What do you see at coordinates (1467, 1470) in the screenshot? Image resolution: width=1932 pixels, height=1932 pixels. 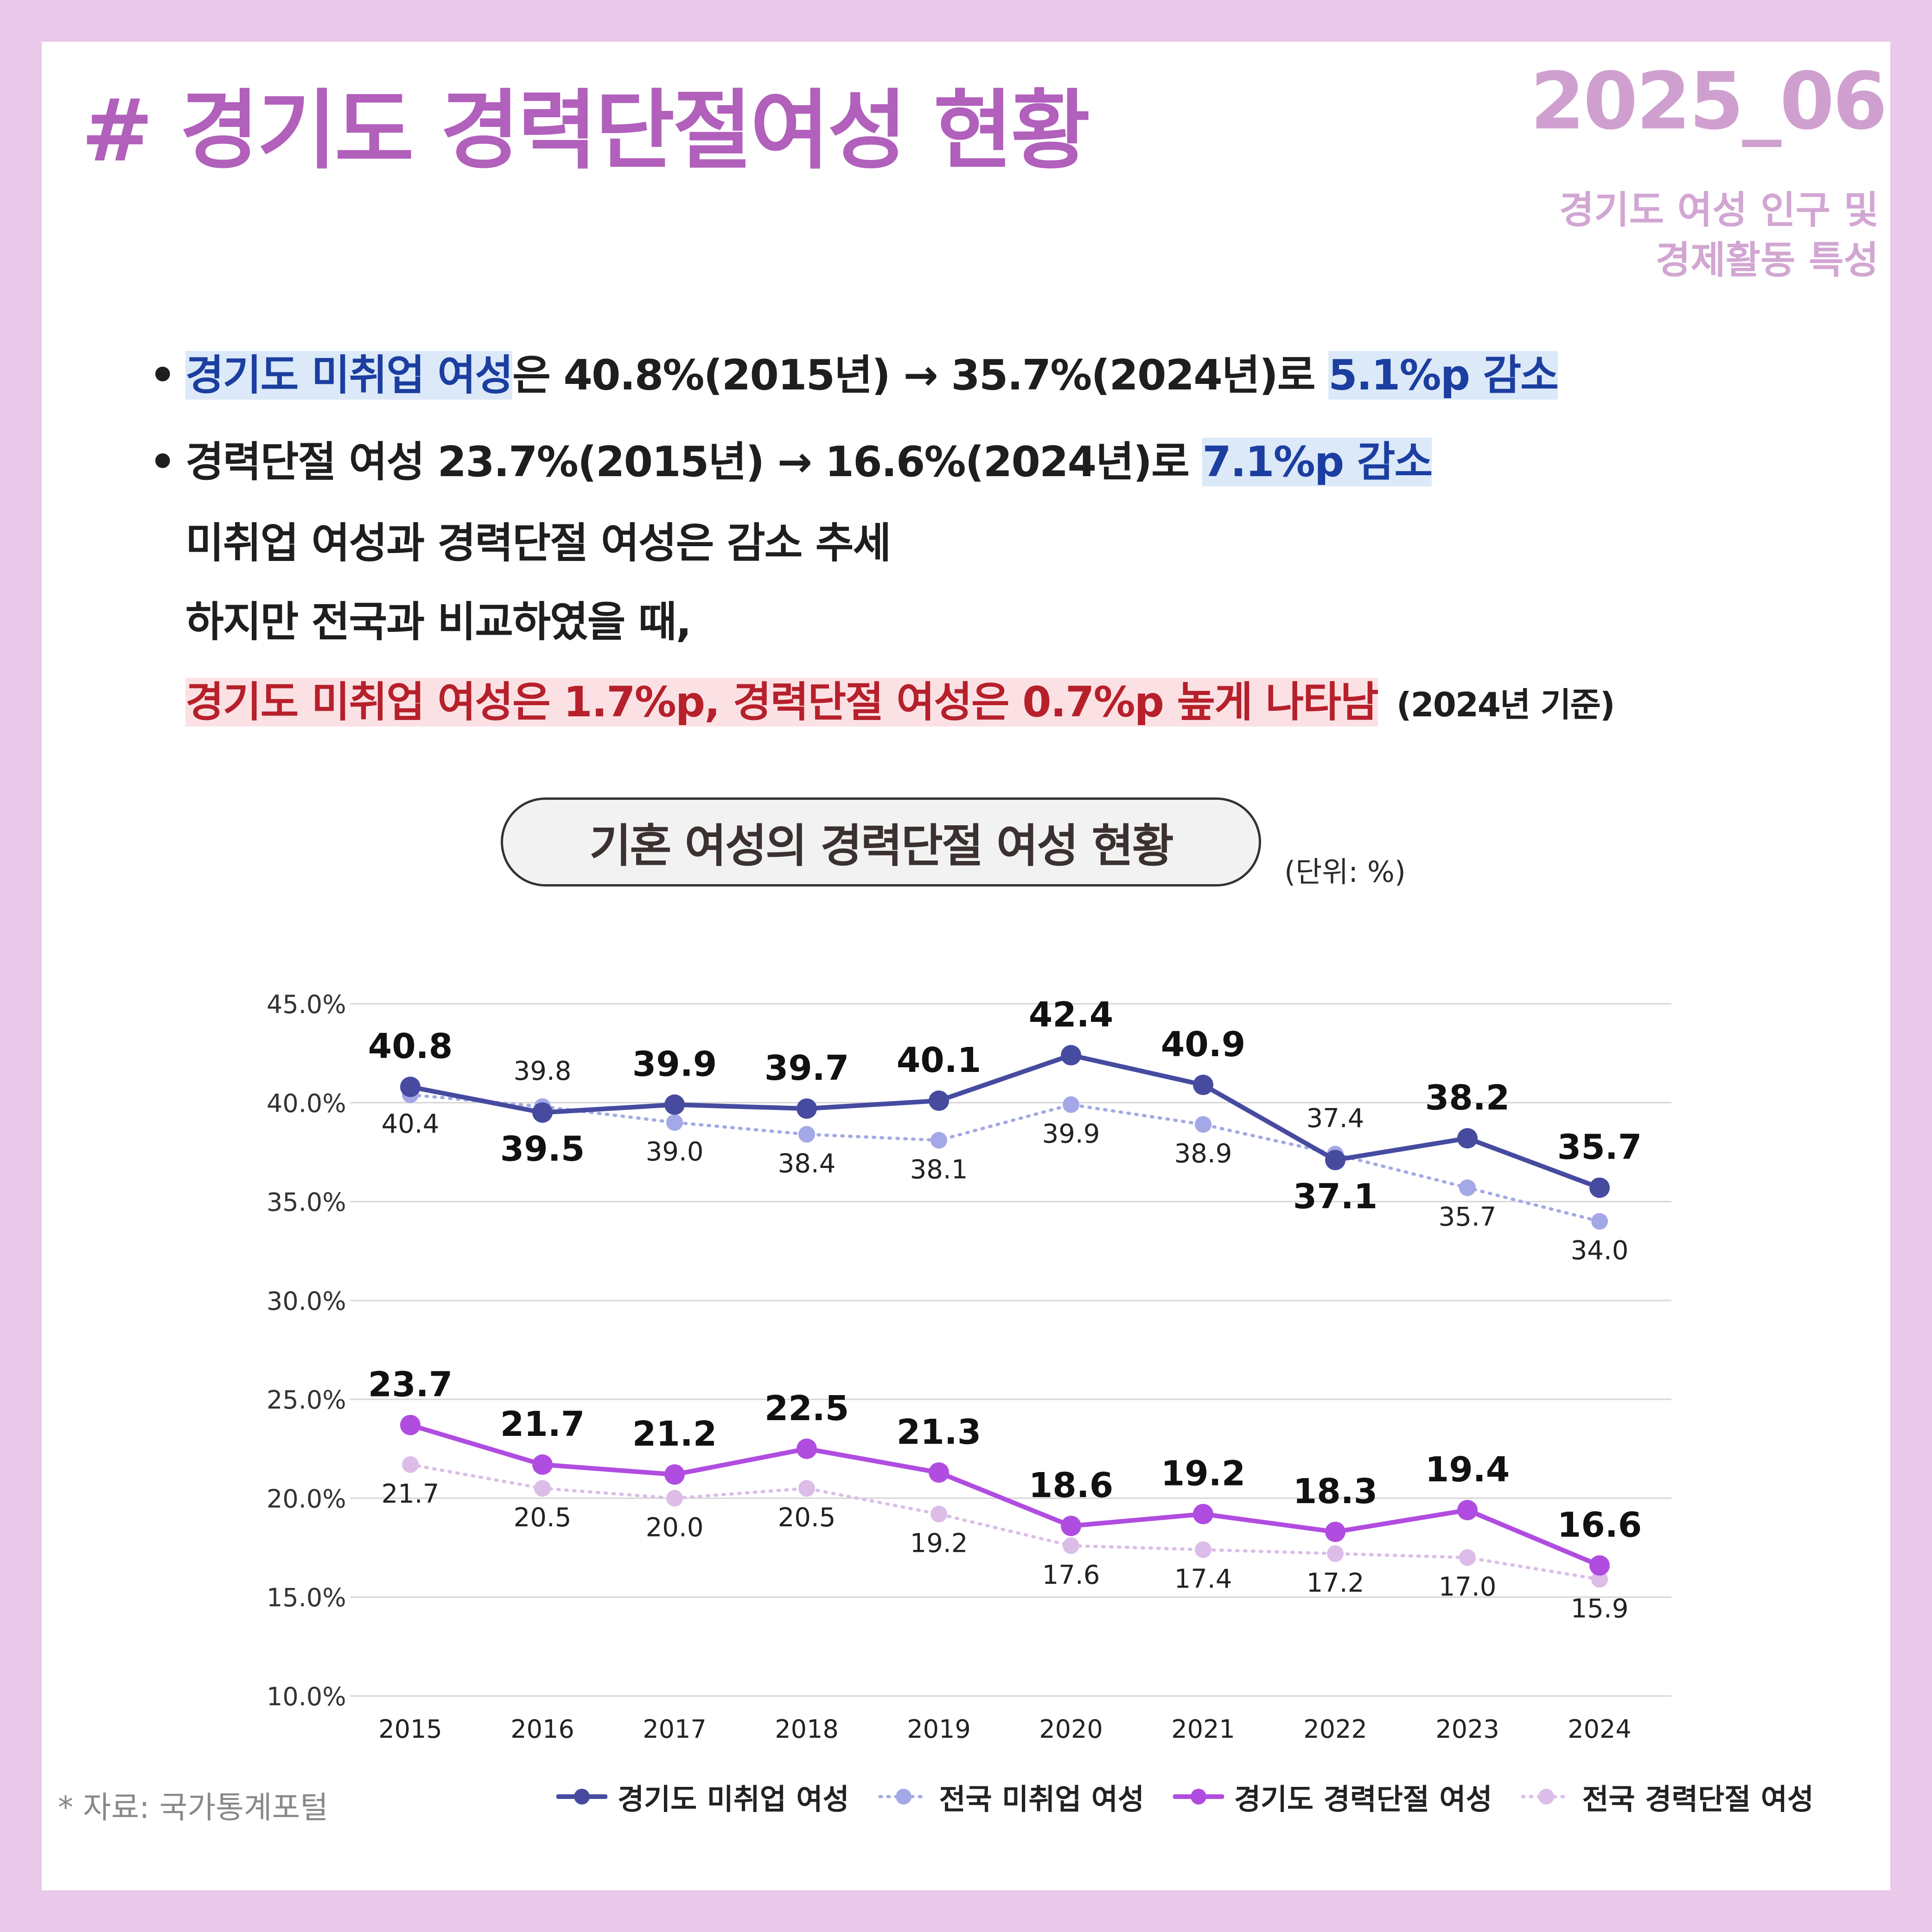 I see `data-label: 19.4` at bounding box center [1467, 1470].